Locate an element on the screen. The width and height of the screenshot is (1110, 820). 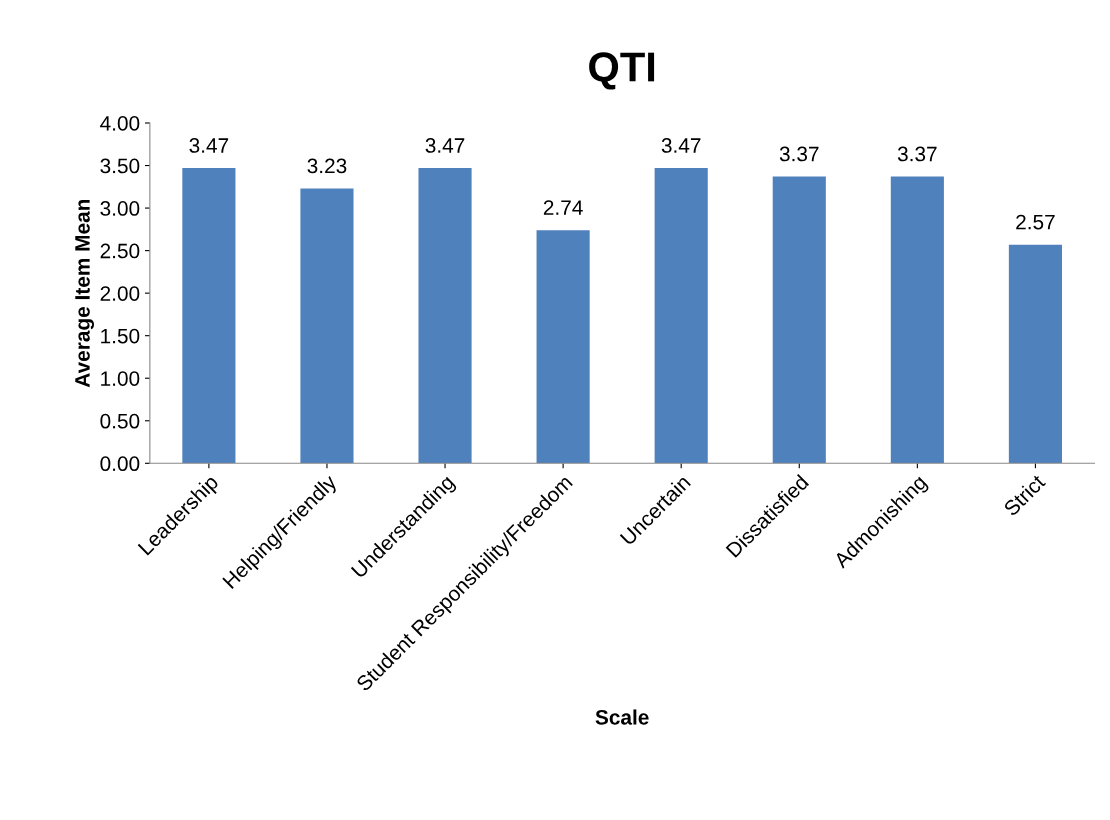
y-tick-label: 2.00 is located at coordinates (120, 293).